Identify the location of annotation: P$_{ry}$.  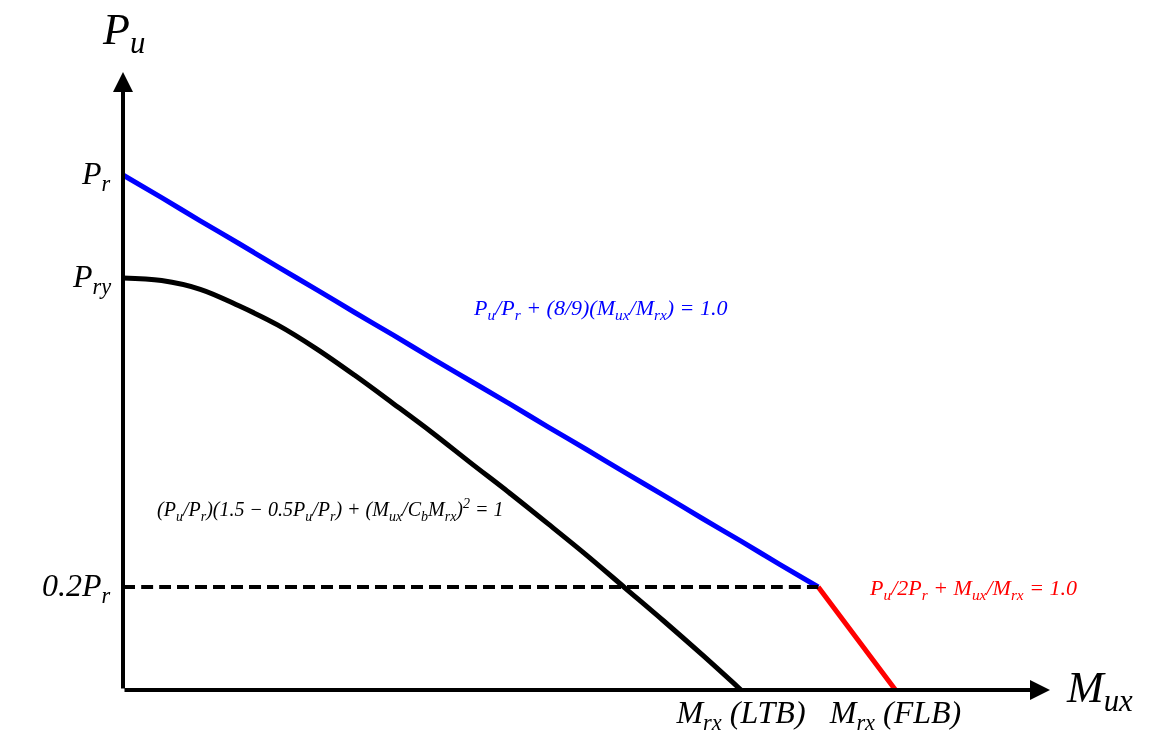
(92, 278).